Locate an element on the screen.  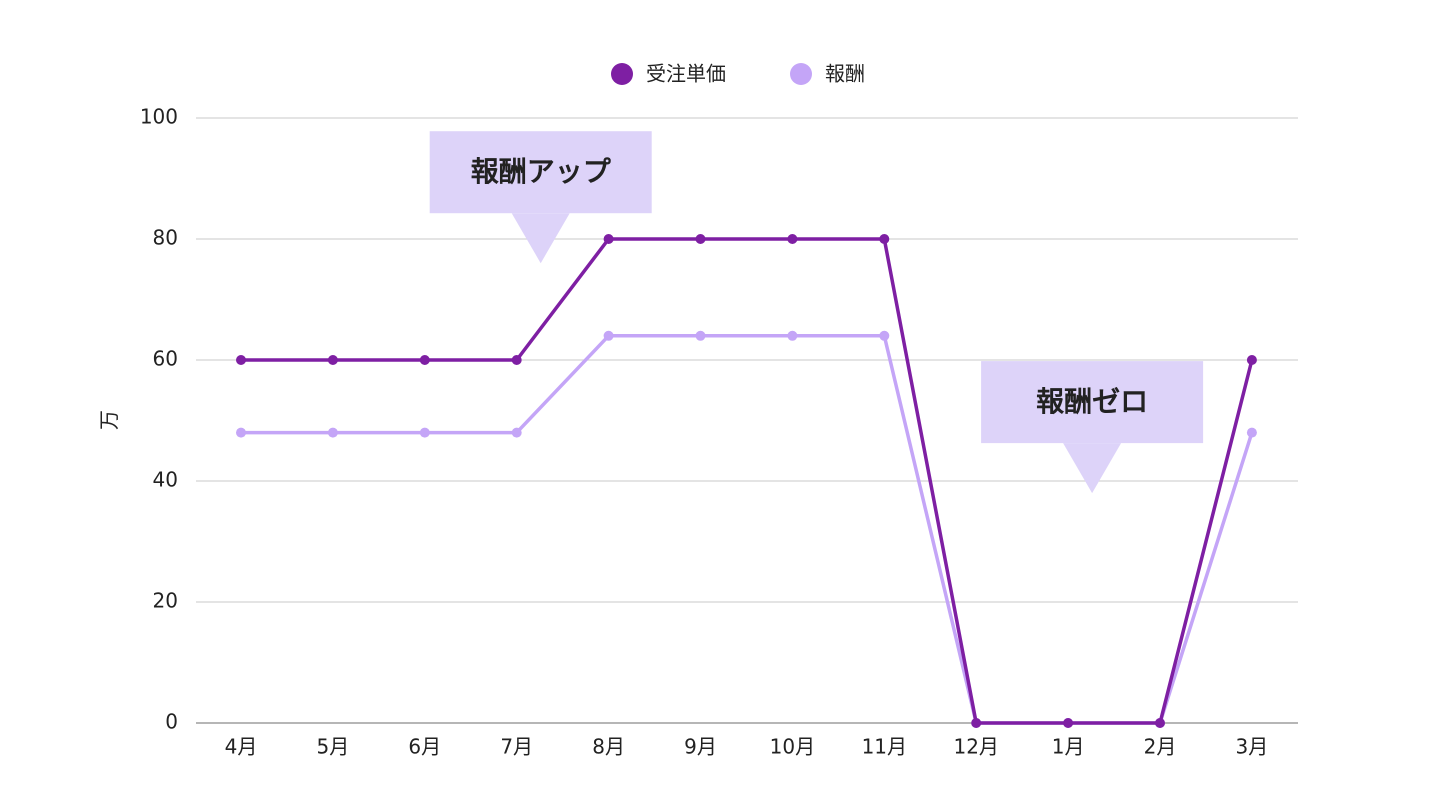
x-tick-label: 3月 is located at coordinates (1252, 747).